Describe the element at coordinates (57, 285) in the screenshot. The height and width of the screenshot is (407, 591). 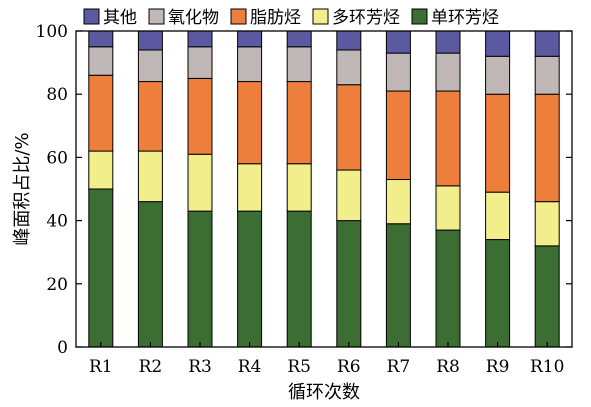
I see `y-tick-label-20: 20` at that location.